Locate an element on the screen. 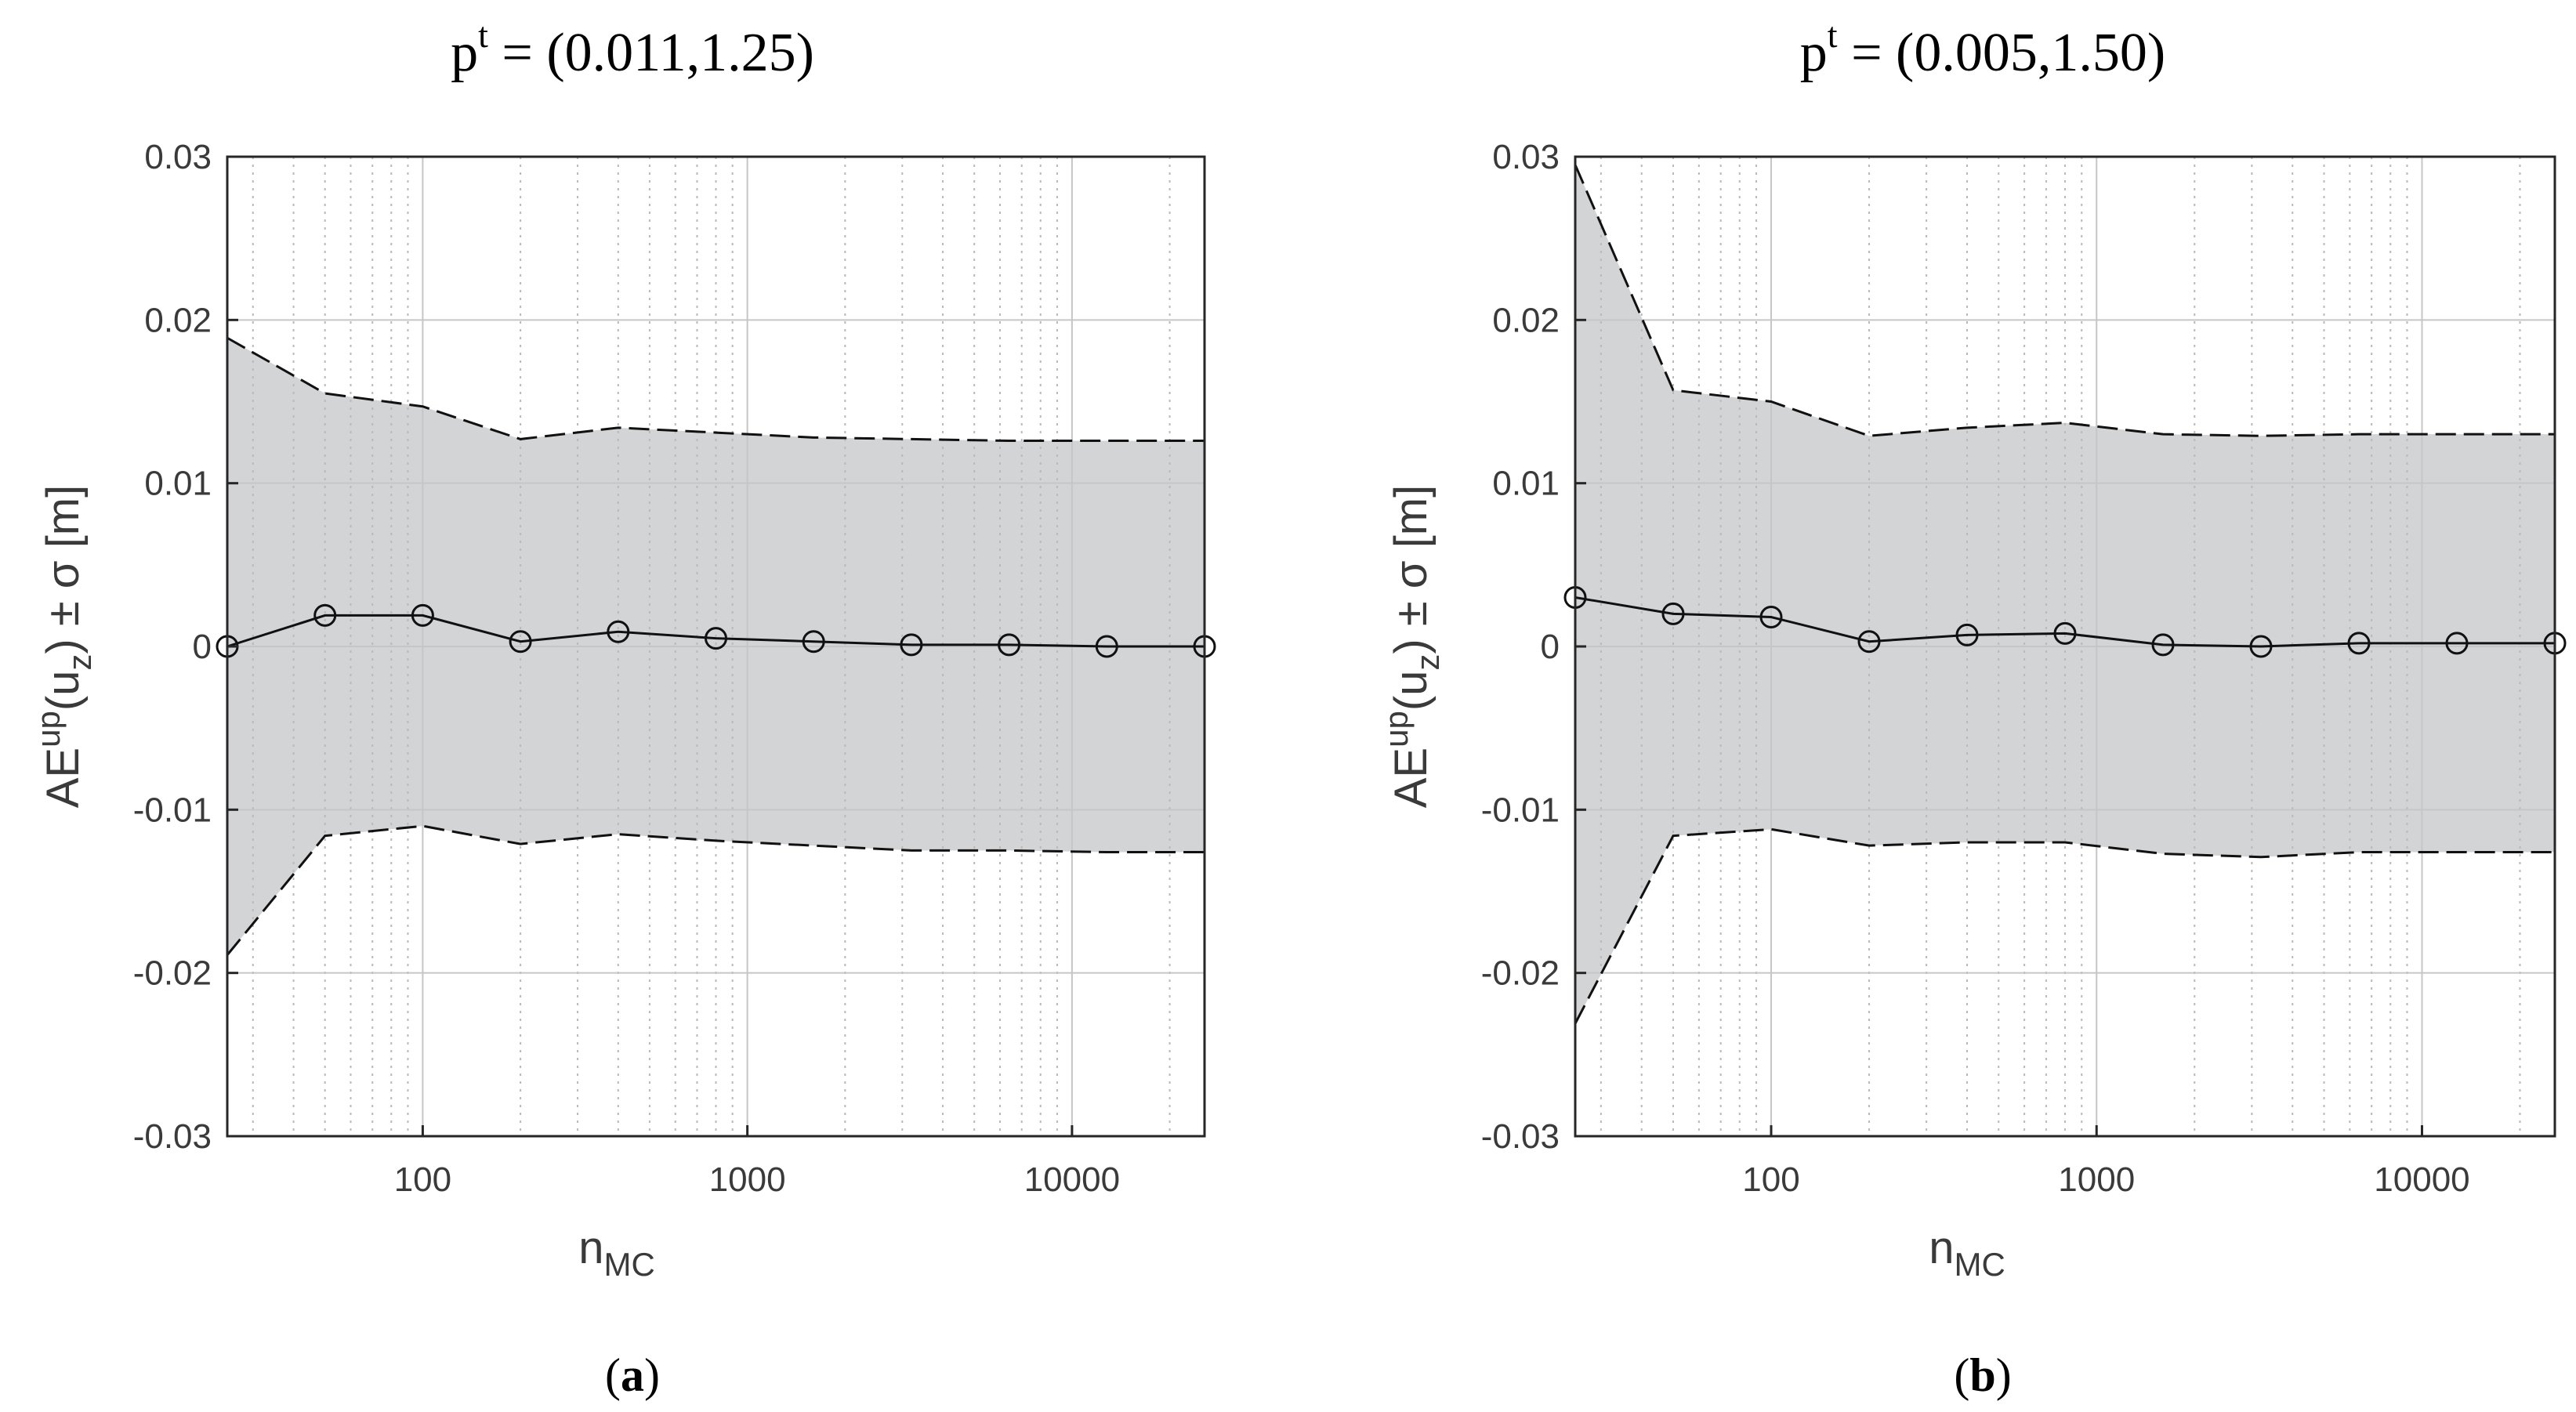 Image resolution: width=2576 pixels, height=1412 pixels. title-rest: = (0.005,1.50) is located at coordinates (2002, 53).